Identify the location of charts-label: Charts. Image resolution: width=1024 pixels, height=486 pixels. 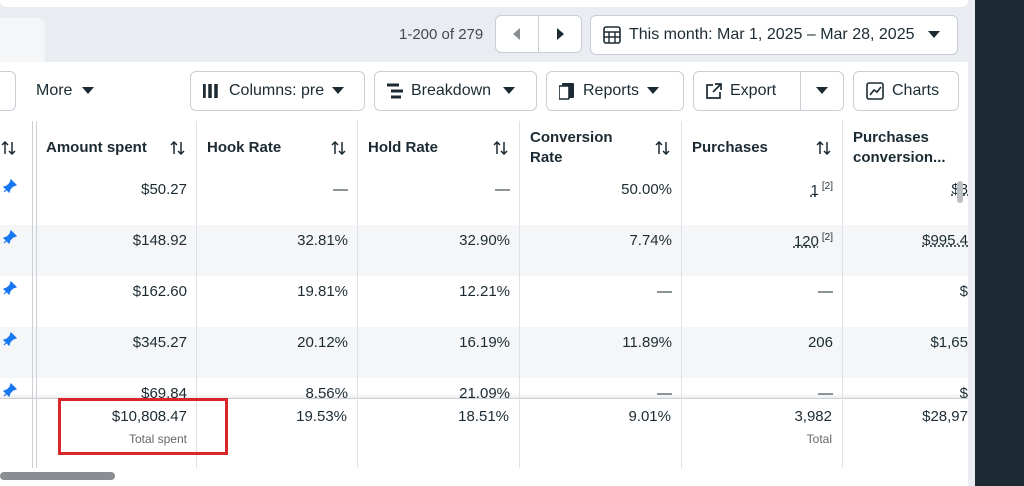
(916, 90).